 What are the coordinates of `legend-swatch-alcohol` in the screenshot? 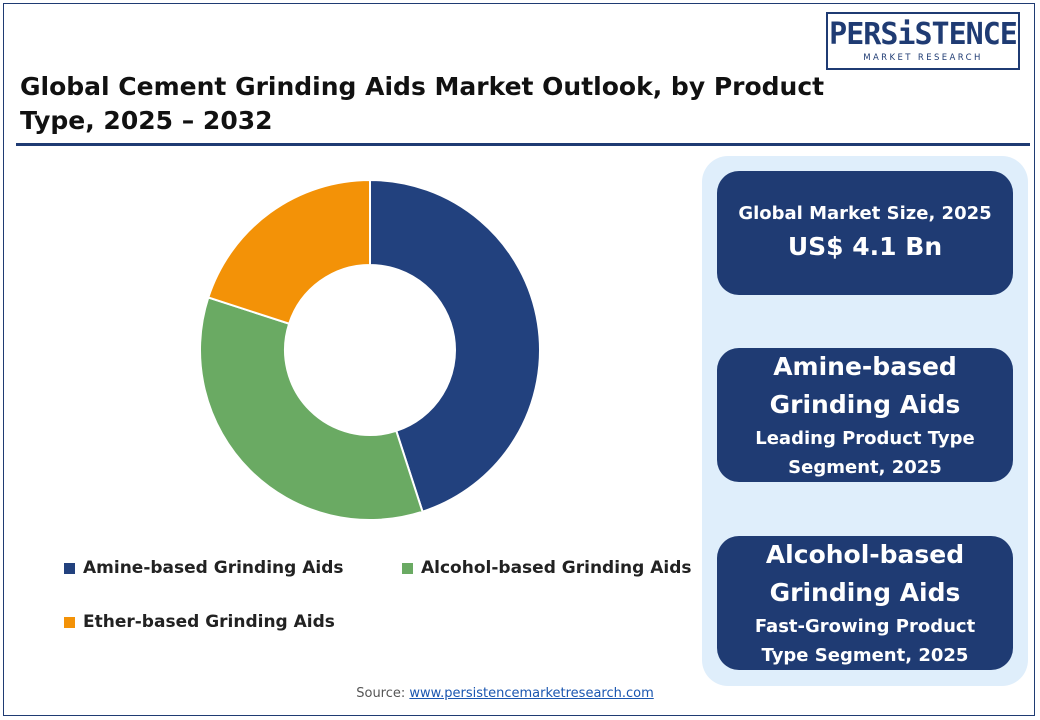 It's located at (407, 568).